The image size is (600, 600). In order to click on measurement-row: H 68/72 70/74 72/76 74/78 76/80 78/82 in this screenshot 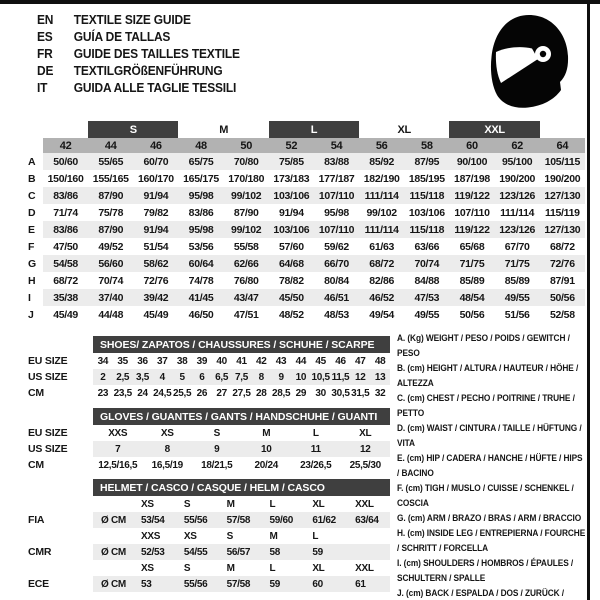, I will do `click(306, 280)`.